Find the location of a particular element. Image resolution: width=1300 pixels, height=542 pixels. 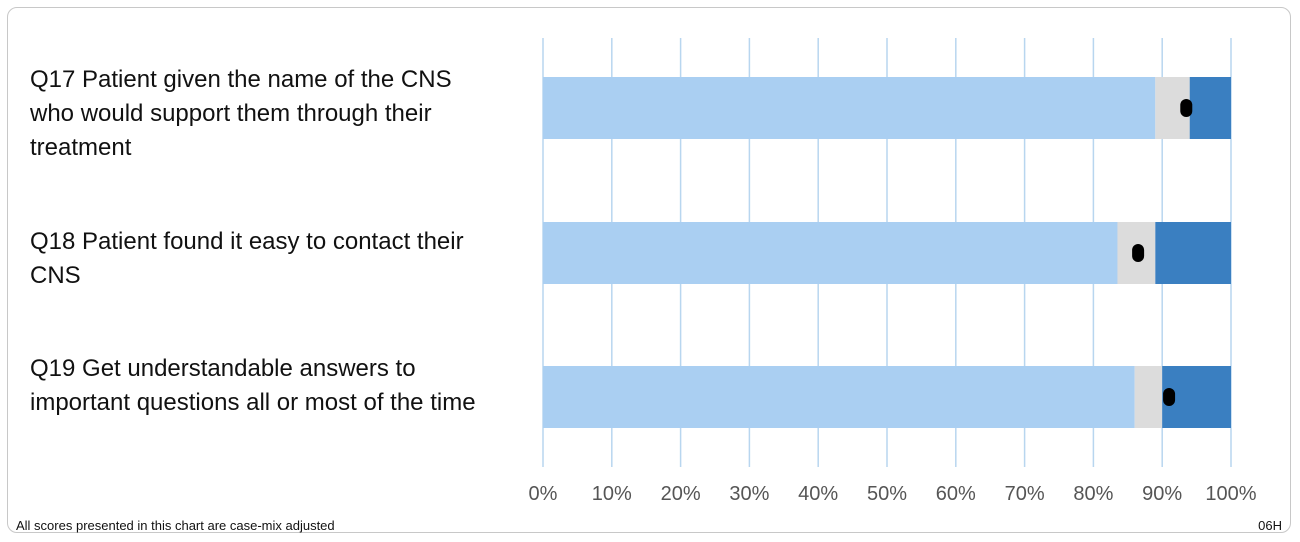

x-tick-label: 20% is located at coordinates (681, 494).